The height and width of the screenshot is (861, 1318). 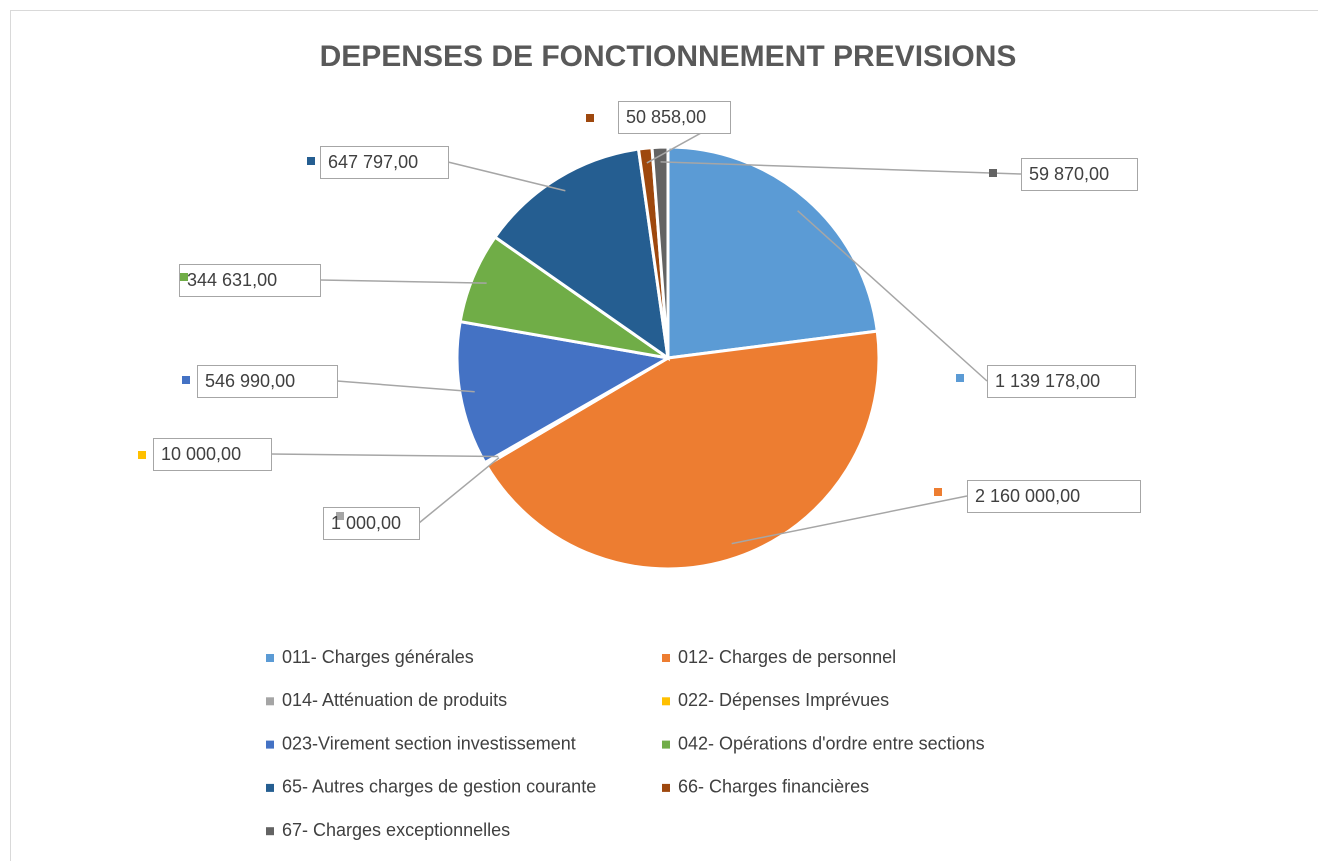 I want to click on legend-label: 66- Charges financières, so click(x=773, y=787).